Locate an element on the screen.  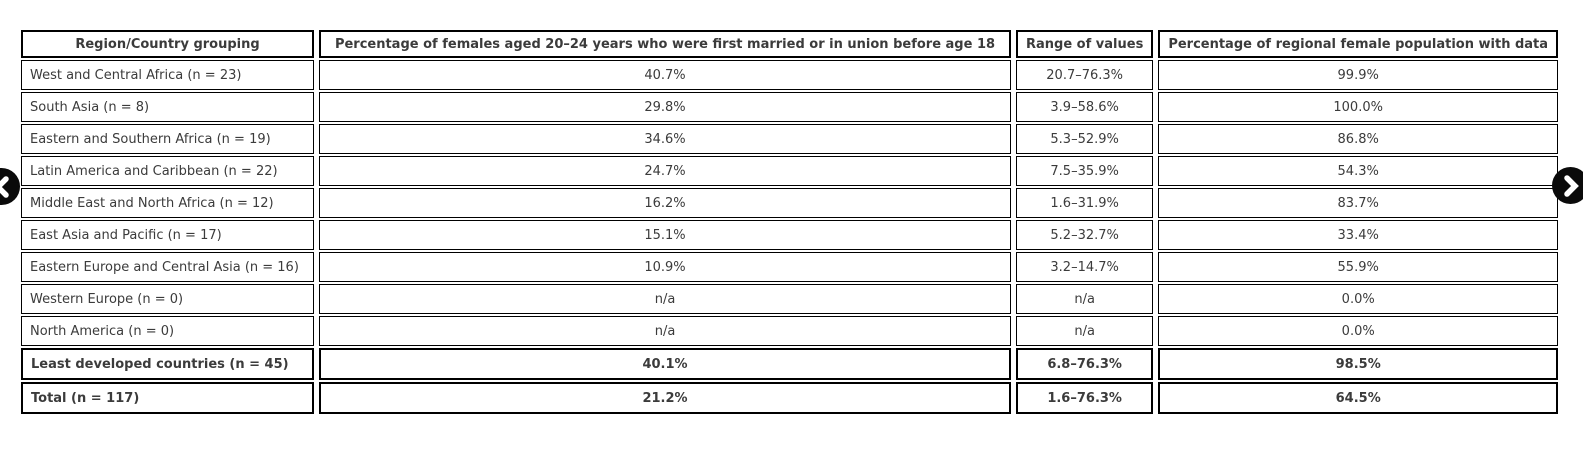
chevron-right-icon is located at coordinates (1571, 185).